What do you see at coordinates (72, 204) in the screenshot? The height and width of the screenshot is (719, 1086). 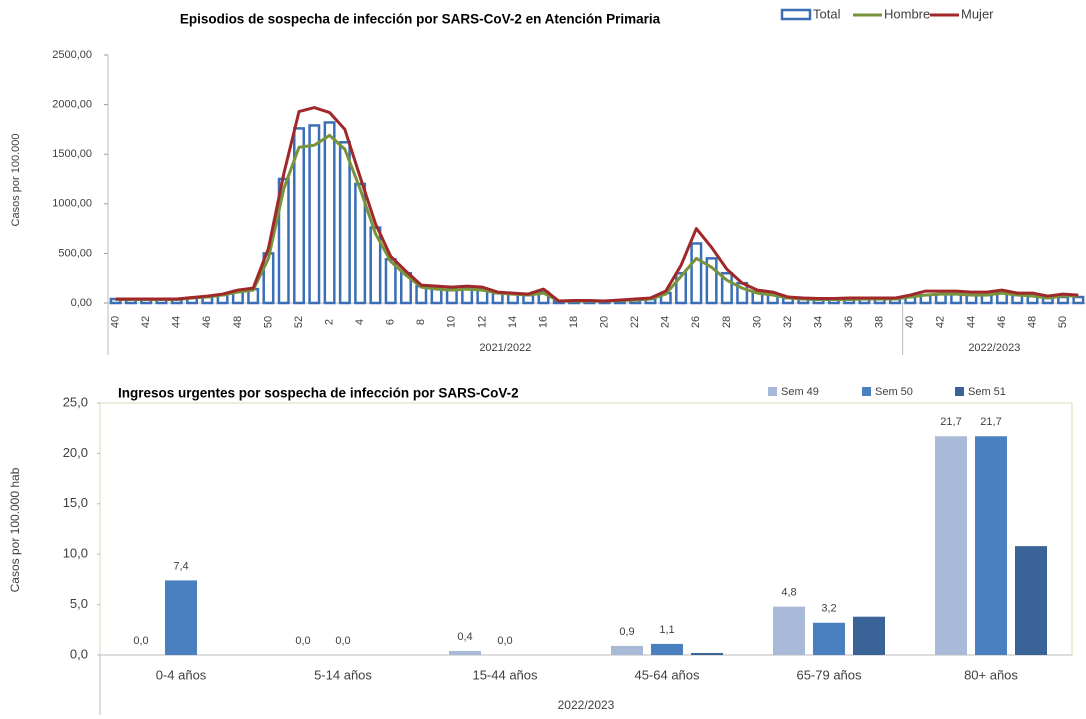 I see `y-tick-label: 1000,00` at bounding box center [72, 204].